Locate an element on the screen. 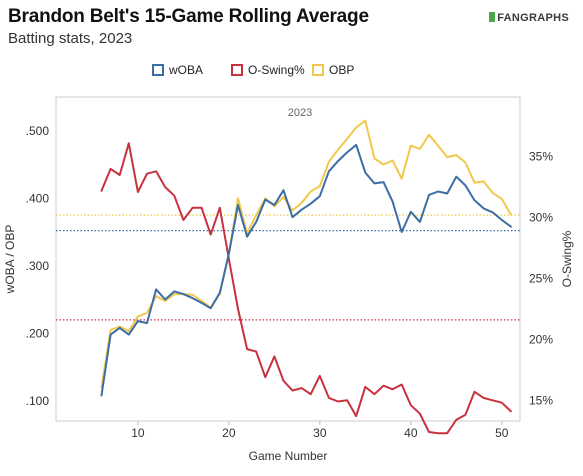  y-axis-left: .100 .200 .300 .400 .500 is located at coordinates (38, 266).